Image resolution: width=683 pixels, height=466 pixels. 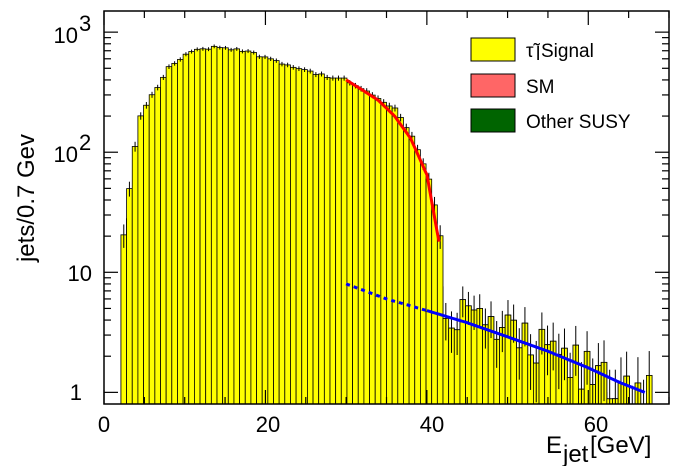 I want to click on y-tick-label-100: 10, so click(x=66, y=154).